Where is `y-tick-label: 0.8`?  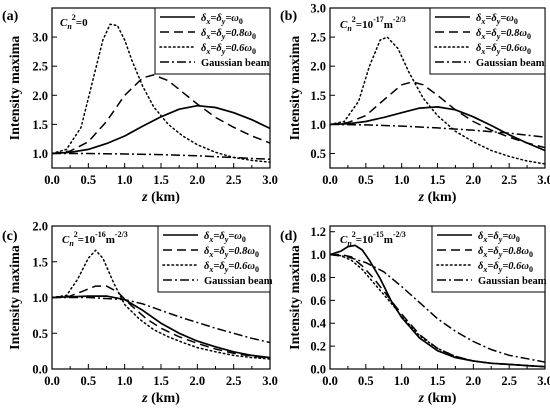 y-tick-label: 0.8 is located at coordinates (318, 278).